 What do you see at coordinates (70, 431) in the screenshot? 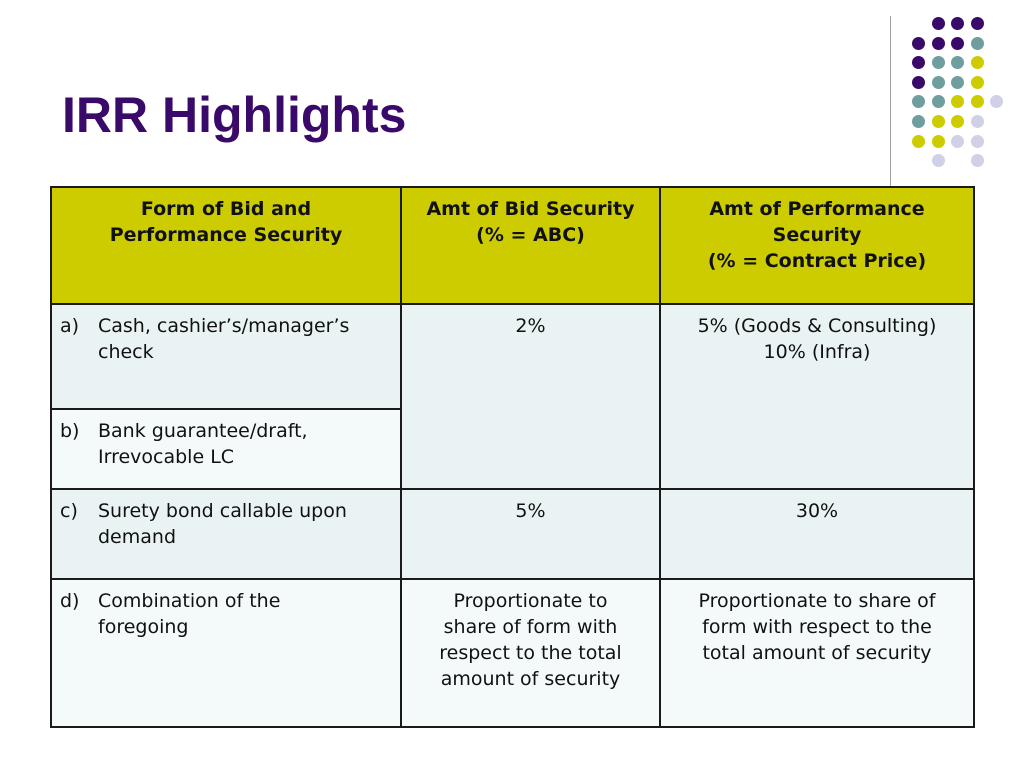
I see `row-label: b)` at bounding box center [70, 431].